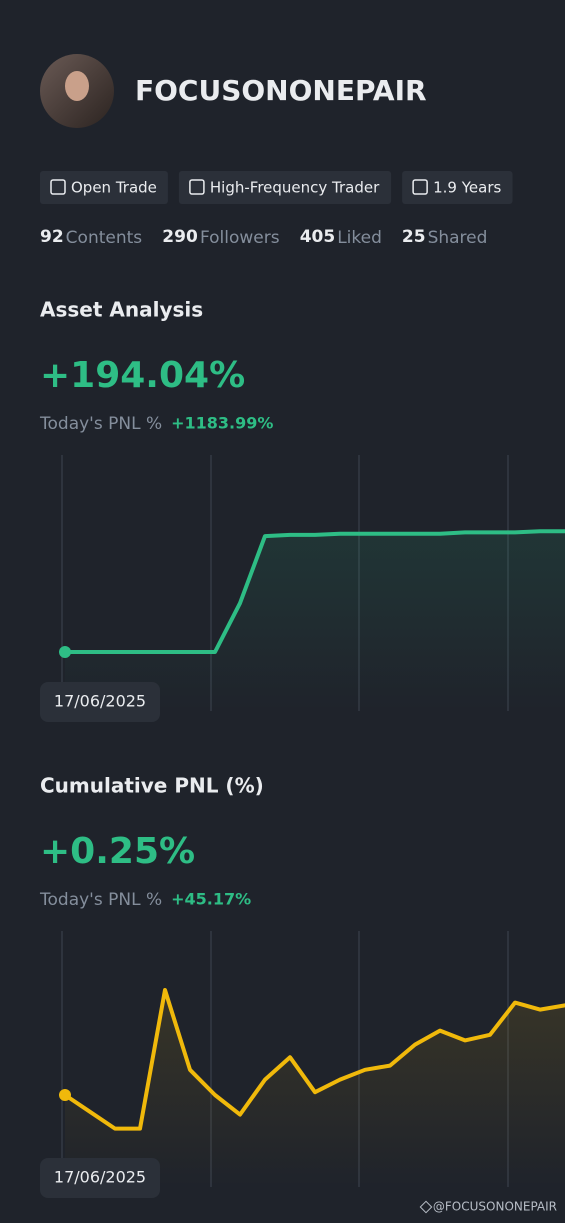 The height and width of the screenshot is (1223, 565). Describe the element at coordinates (180, 237) in the screenshot. I see `stat-value: 290` at that location.